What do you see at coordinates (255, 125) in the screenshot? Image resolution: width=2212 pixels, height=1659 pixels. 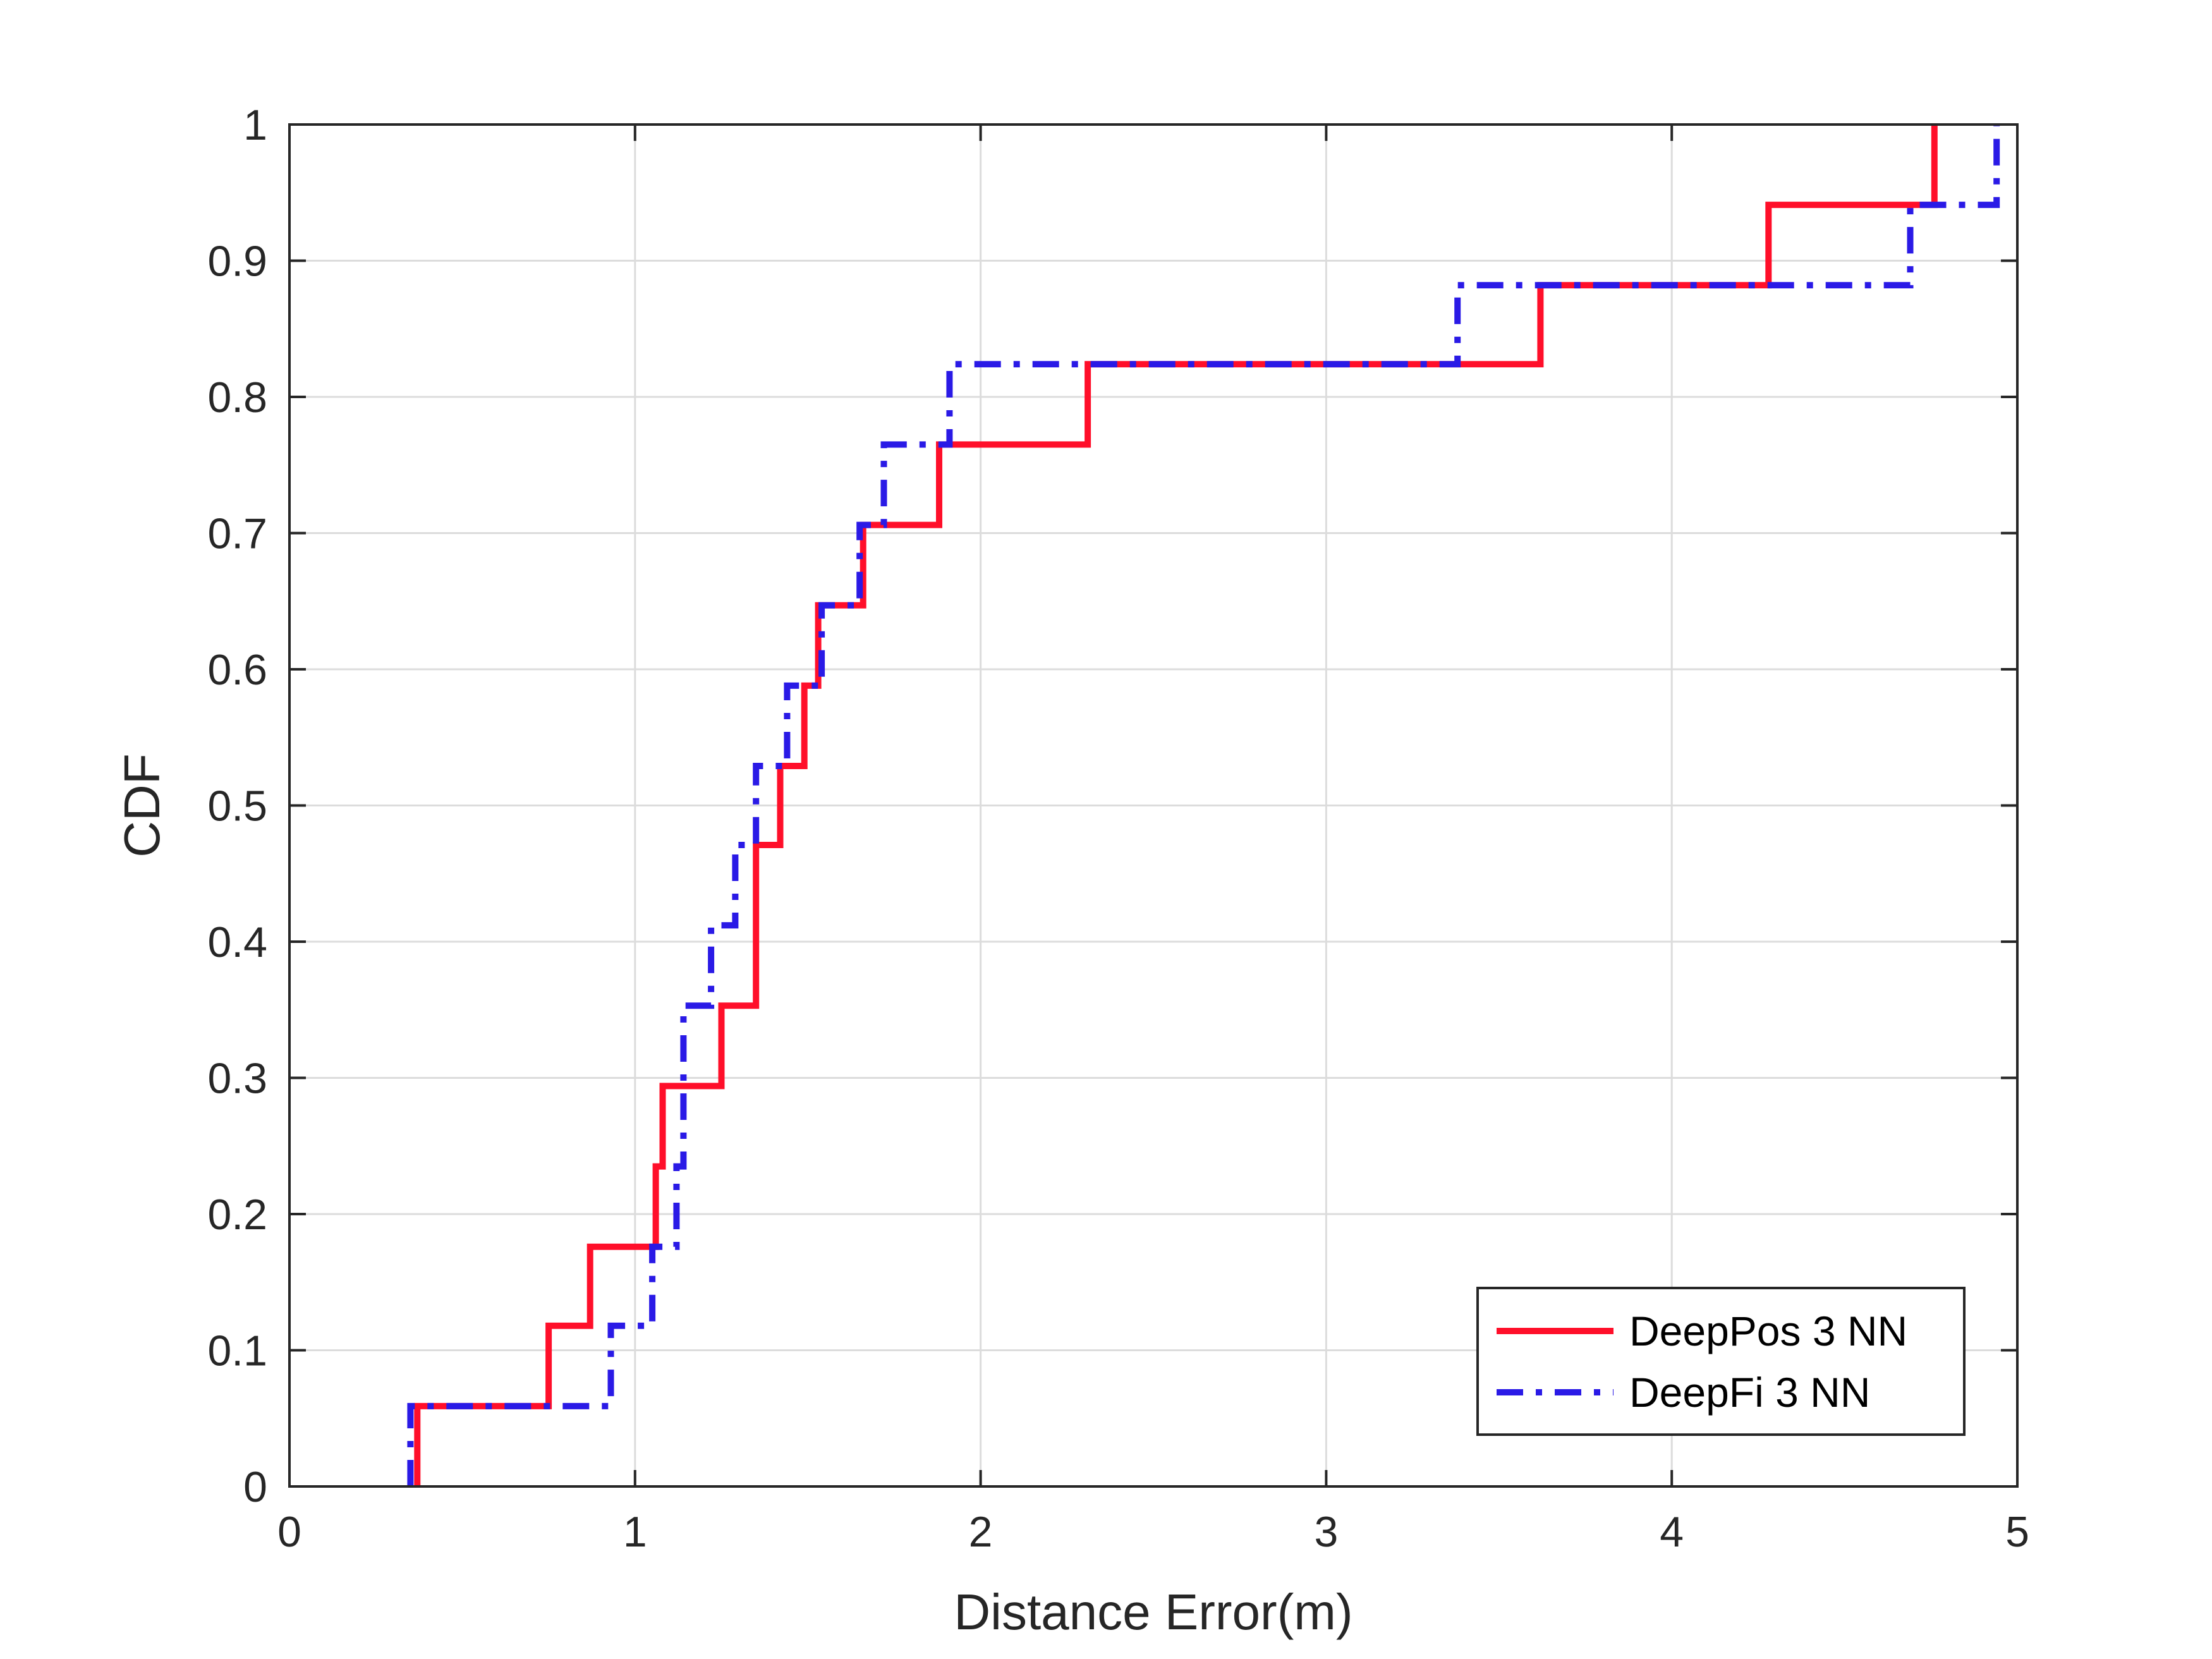 I see `y-tick-label-10: 1` at bounding box center [255, 125].